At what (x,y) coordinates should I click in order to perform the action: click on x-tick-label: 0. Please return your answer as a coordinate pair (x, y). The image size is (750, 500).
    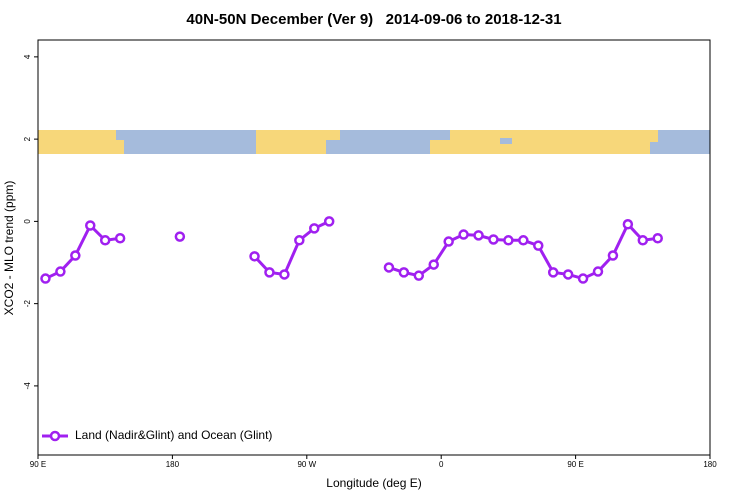
    Looking at the image, I should click on (441, 464).